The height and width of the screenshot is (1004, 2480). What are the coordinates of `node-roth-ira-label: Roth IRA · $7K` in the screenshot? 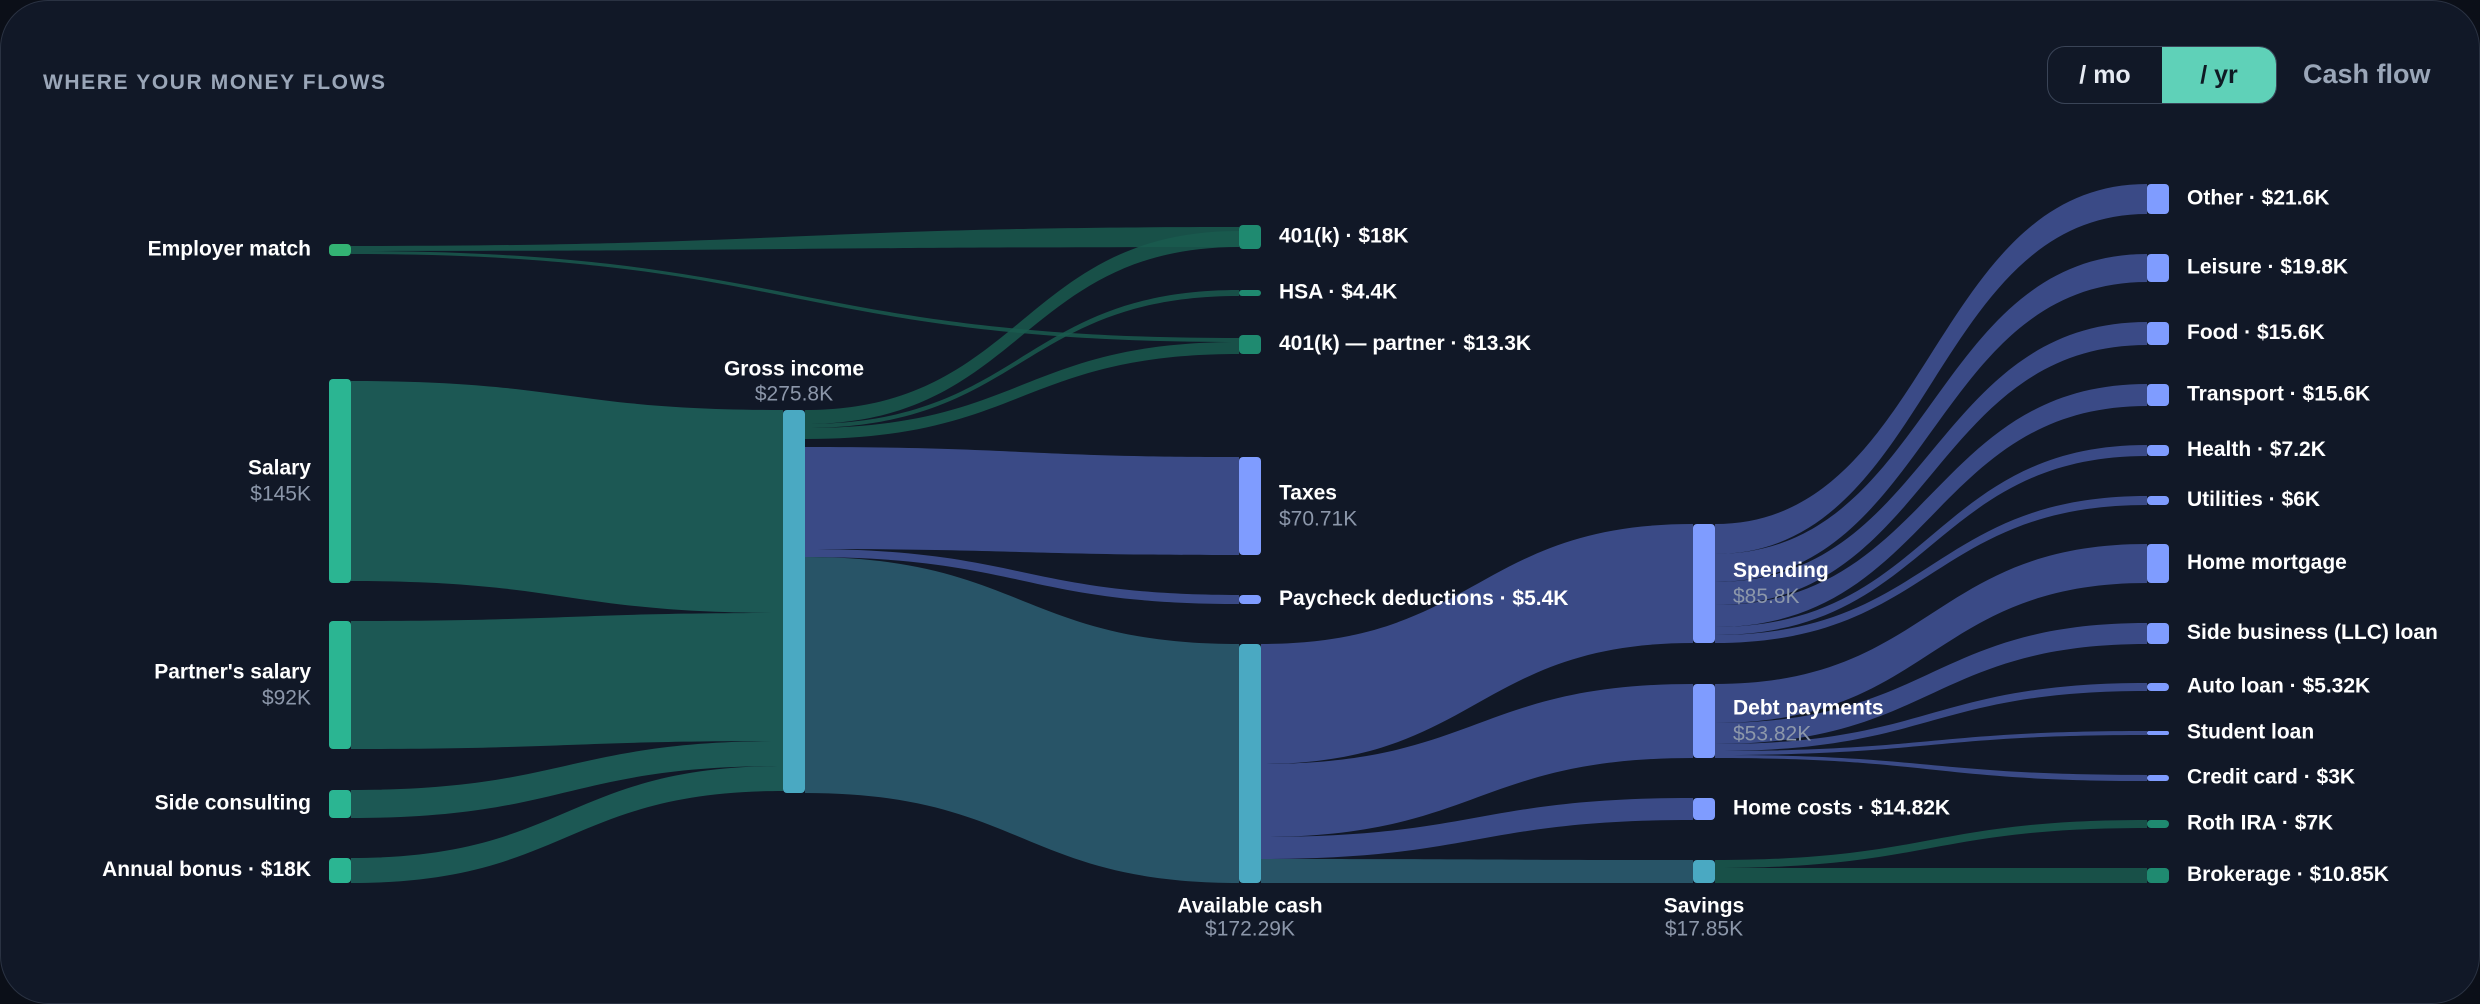 It's located at (2260, 823).